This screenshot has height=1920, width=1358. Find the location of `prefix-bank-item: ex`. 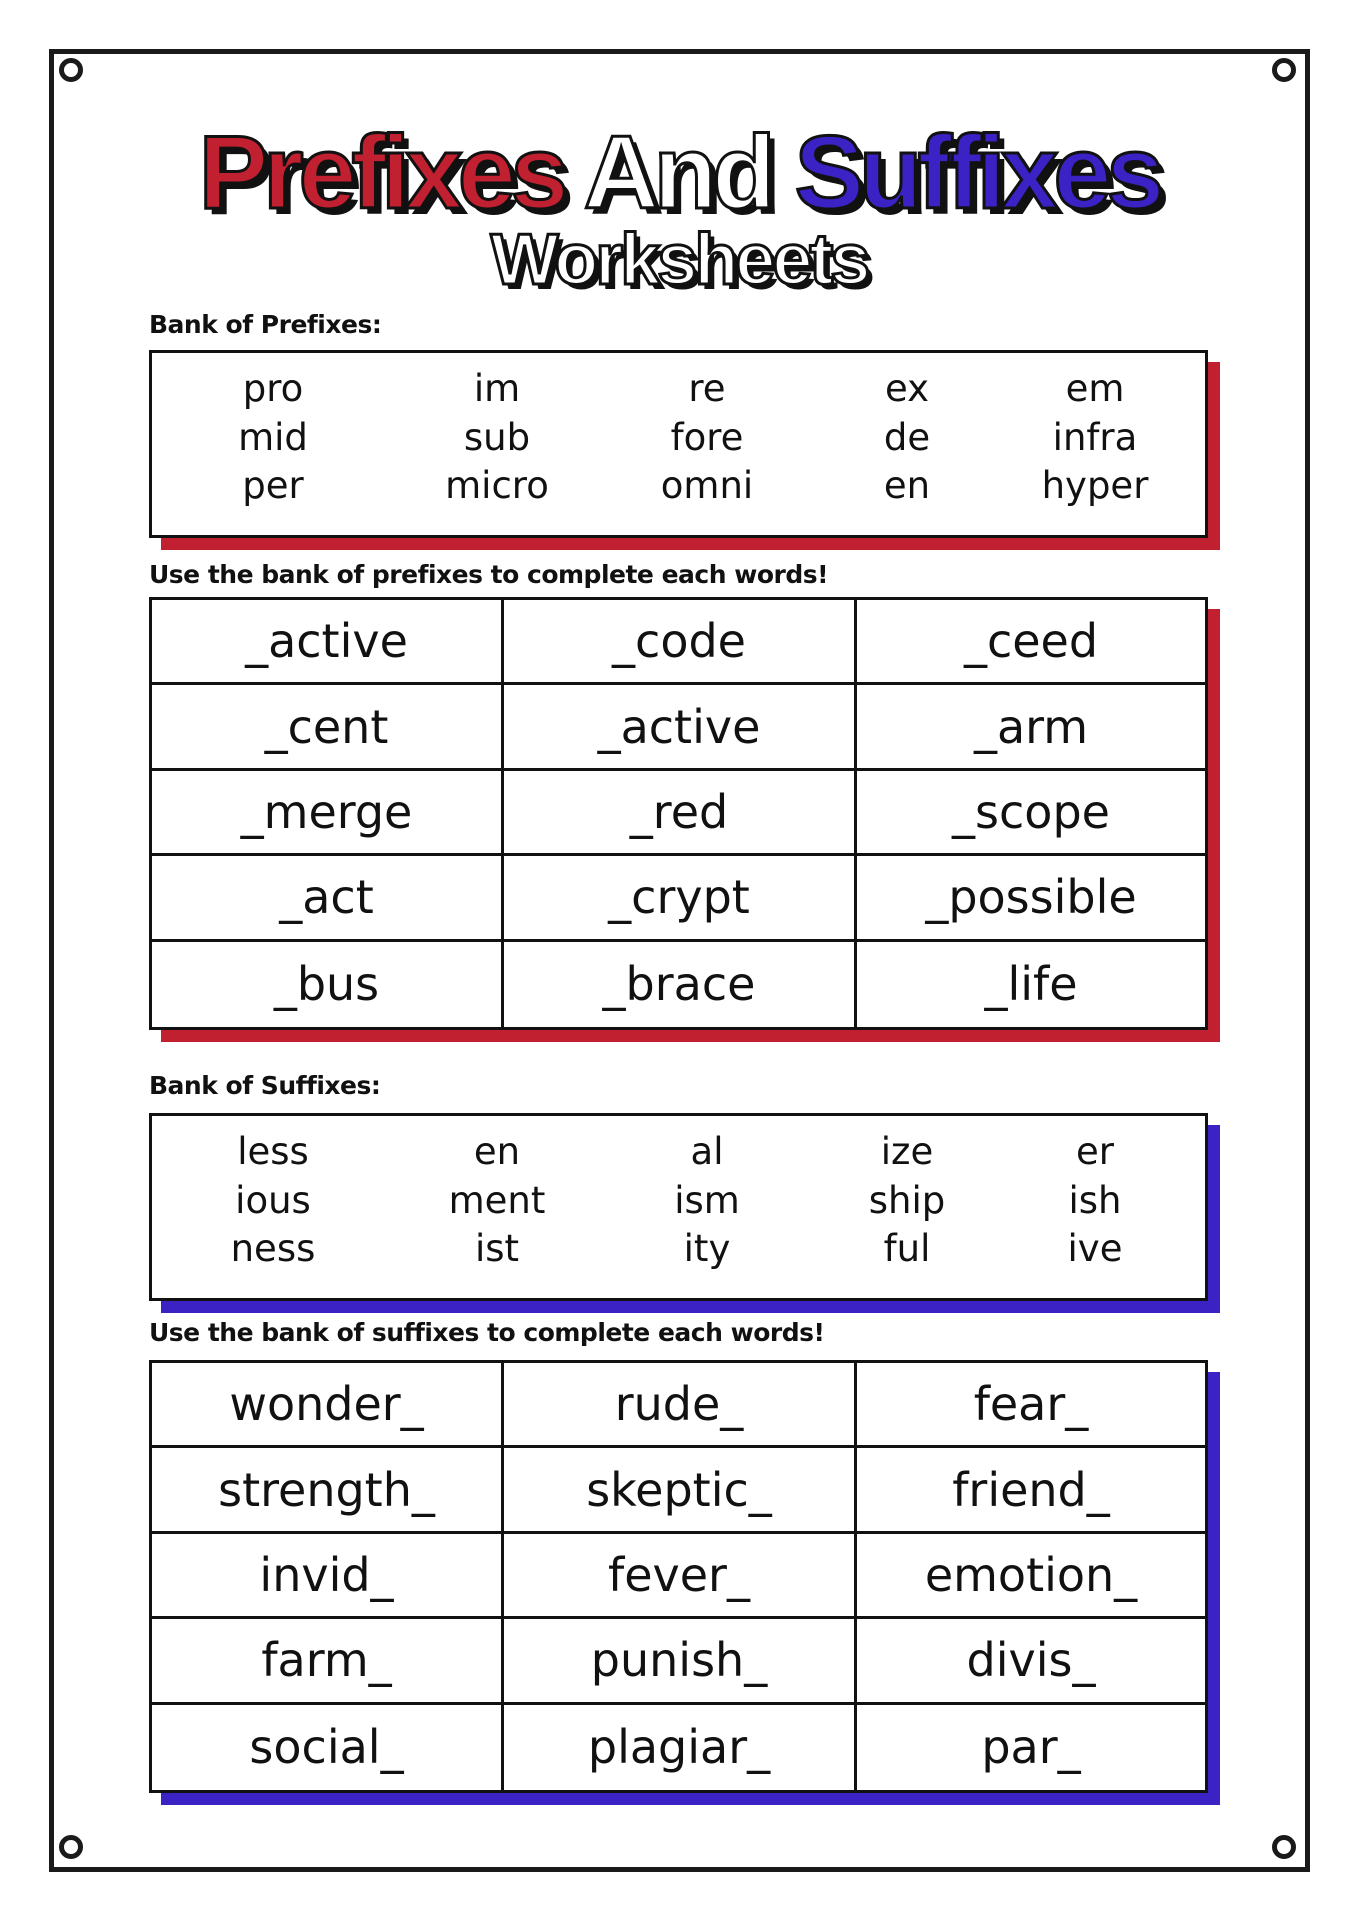

prefix-bank-item: ex is located at coordinates (906, 388).